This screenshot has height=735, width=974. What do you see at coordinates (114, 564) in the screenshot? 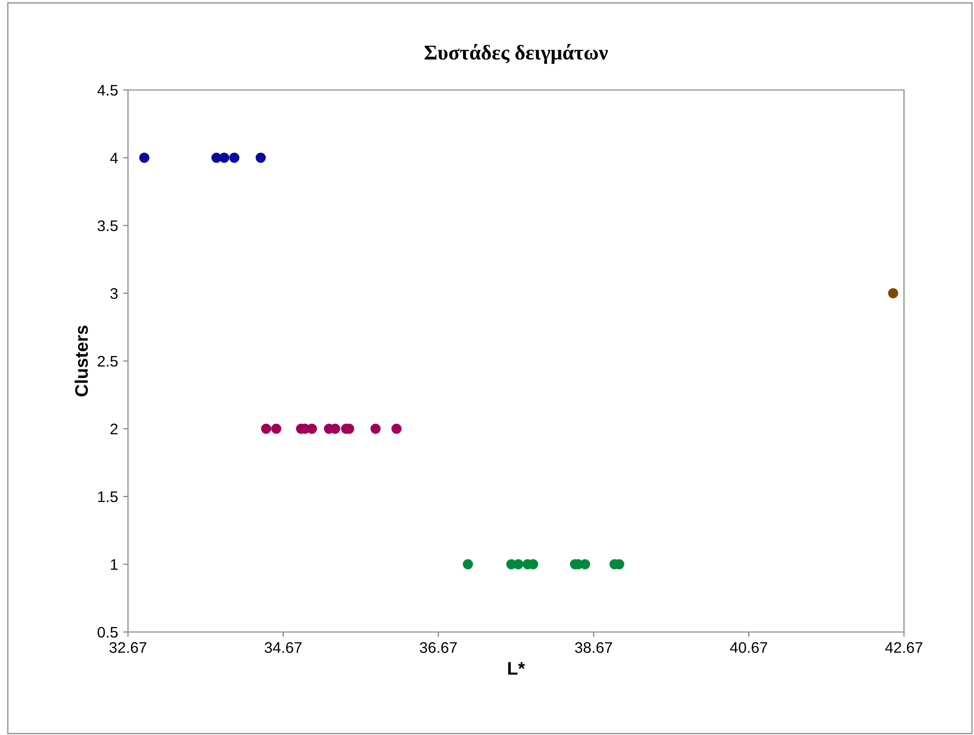
I see `y-tick-label: 1` at bounding box center [114, 564].